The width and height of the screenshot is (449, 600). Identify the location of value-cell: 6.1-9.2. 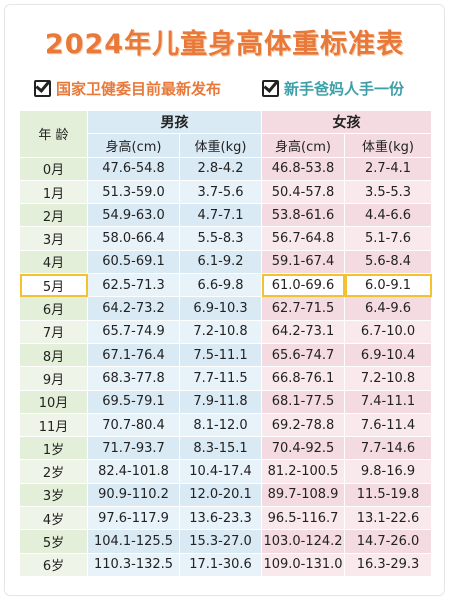
(221, 262).